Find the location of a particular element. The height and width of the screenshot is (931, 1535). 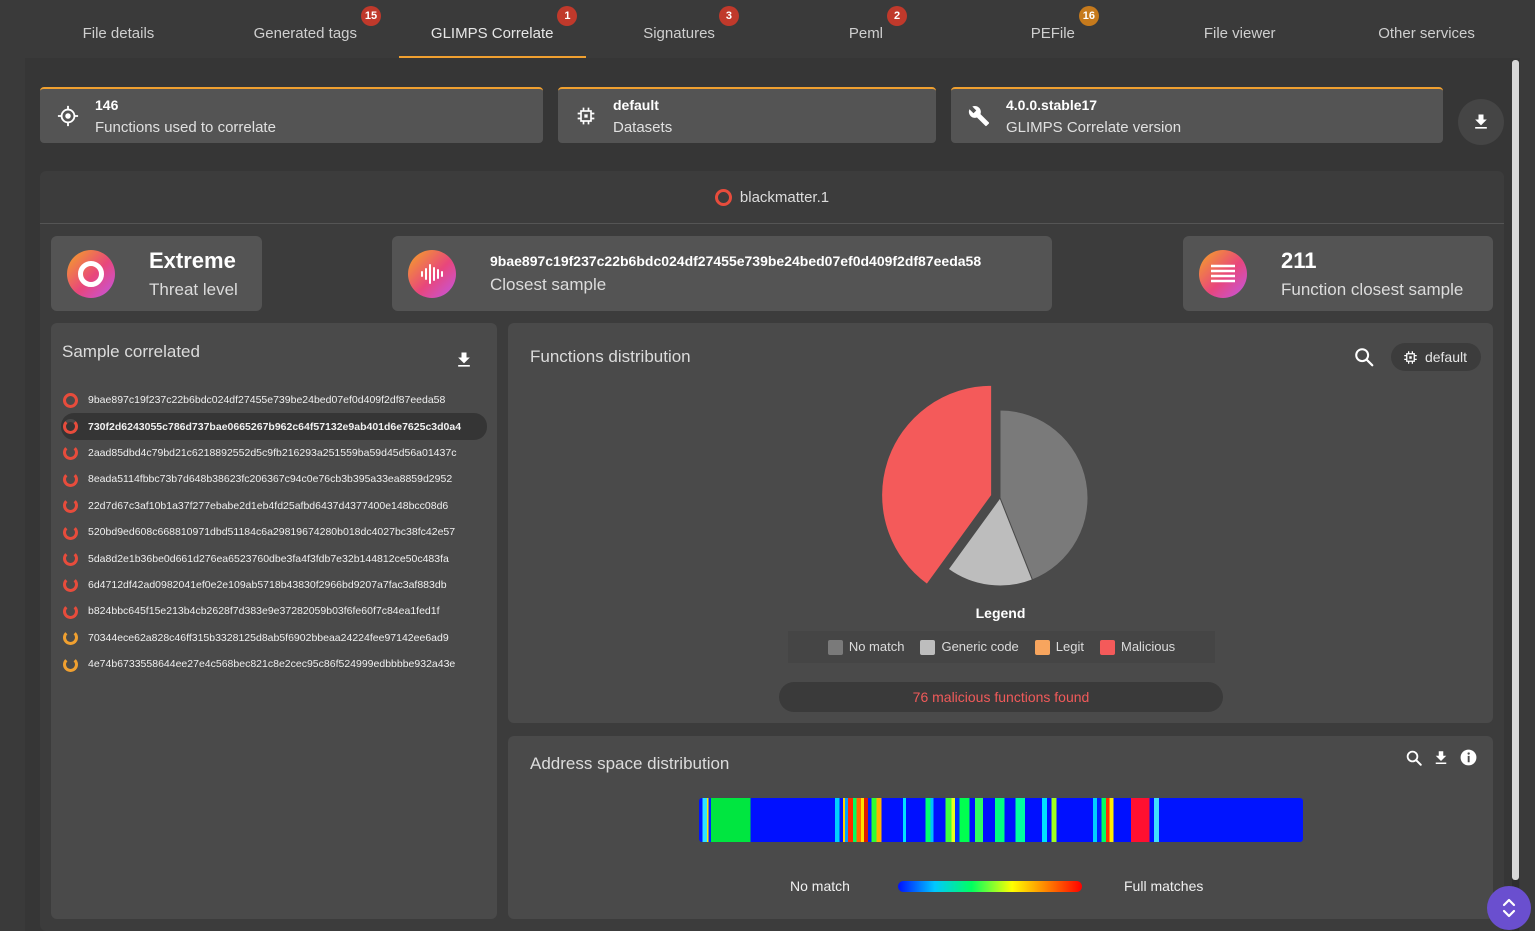

color-scale is located at coordinates (990, 886).